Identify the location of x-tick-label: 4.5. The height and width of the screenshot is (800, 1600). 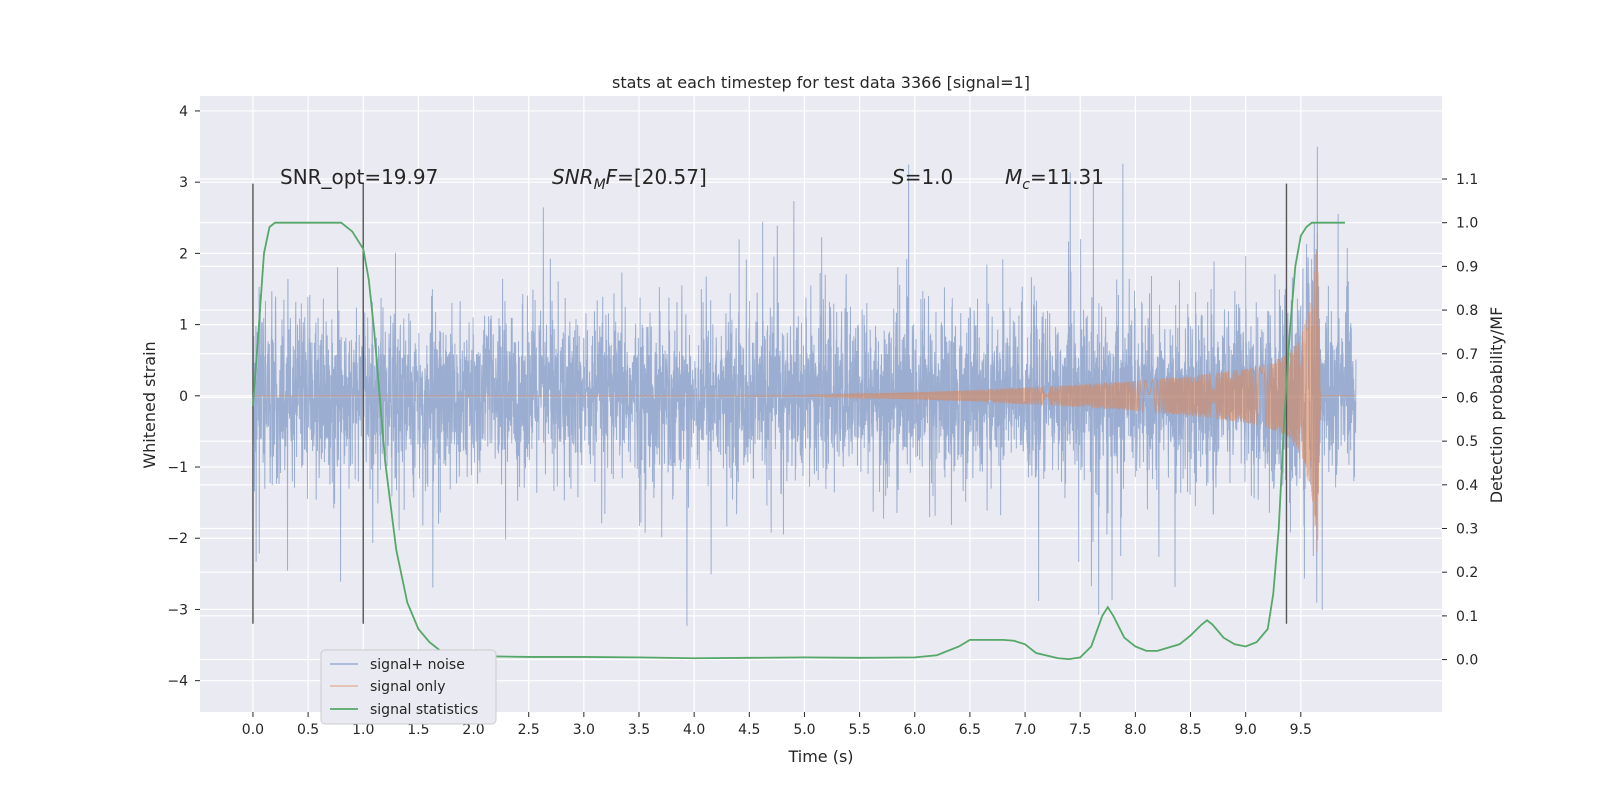
(749, 730).